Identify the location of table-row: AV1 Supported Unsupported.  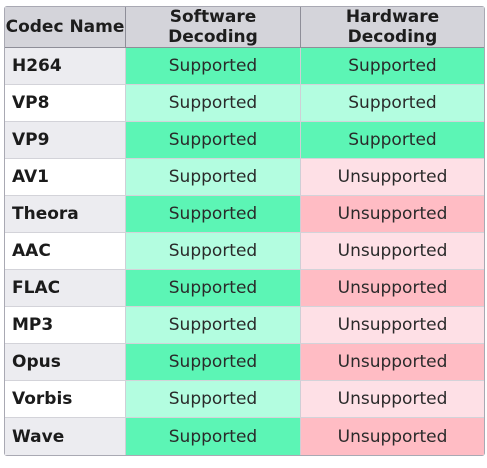
(244, 177).